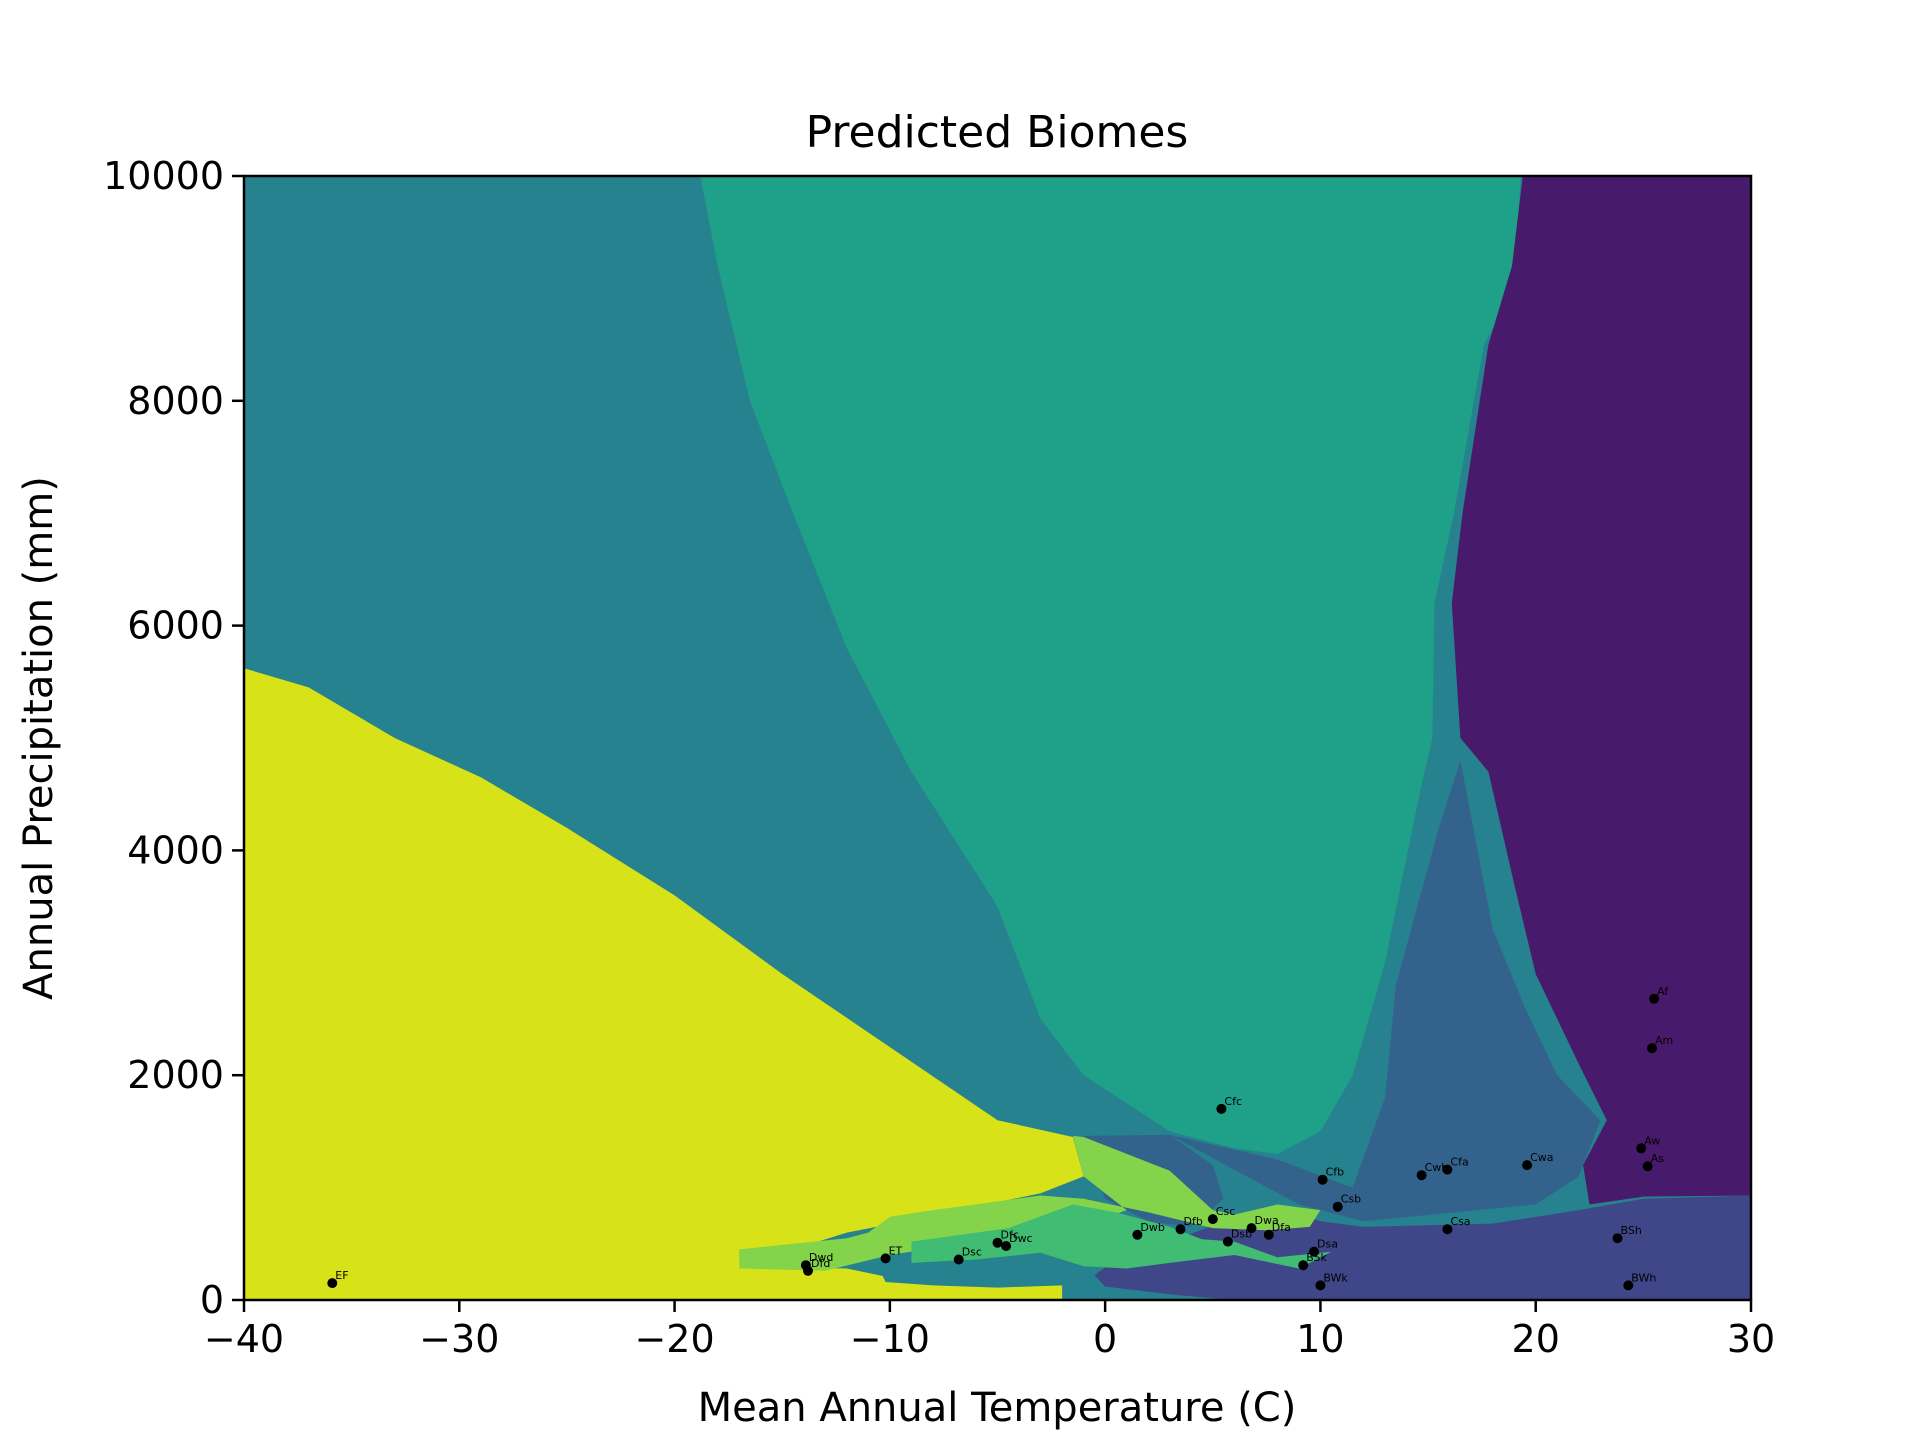  I want to click on point-label-dfa: Dfa, so click(1281, 1227).